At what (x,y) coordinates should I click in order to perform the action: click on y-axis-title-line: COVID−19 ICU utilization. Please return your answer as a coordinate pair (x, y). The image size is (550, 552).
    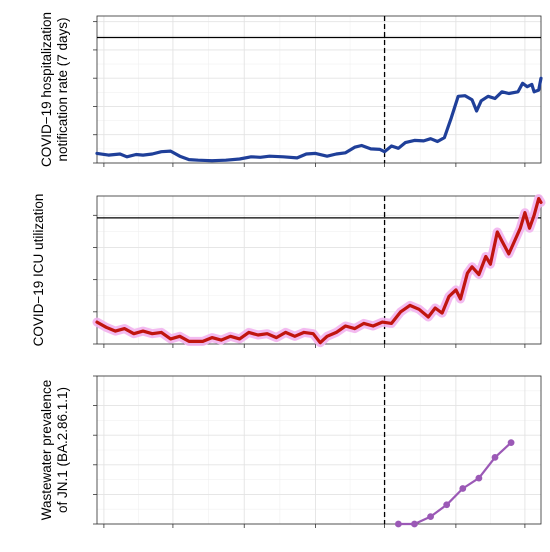
    Looking at the image, I should click on (38, 270).